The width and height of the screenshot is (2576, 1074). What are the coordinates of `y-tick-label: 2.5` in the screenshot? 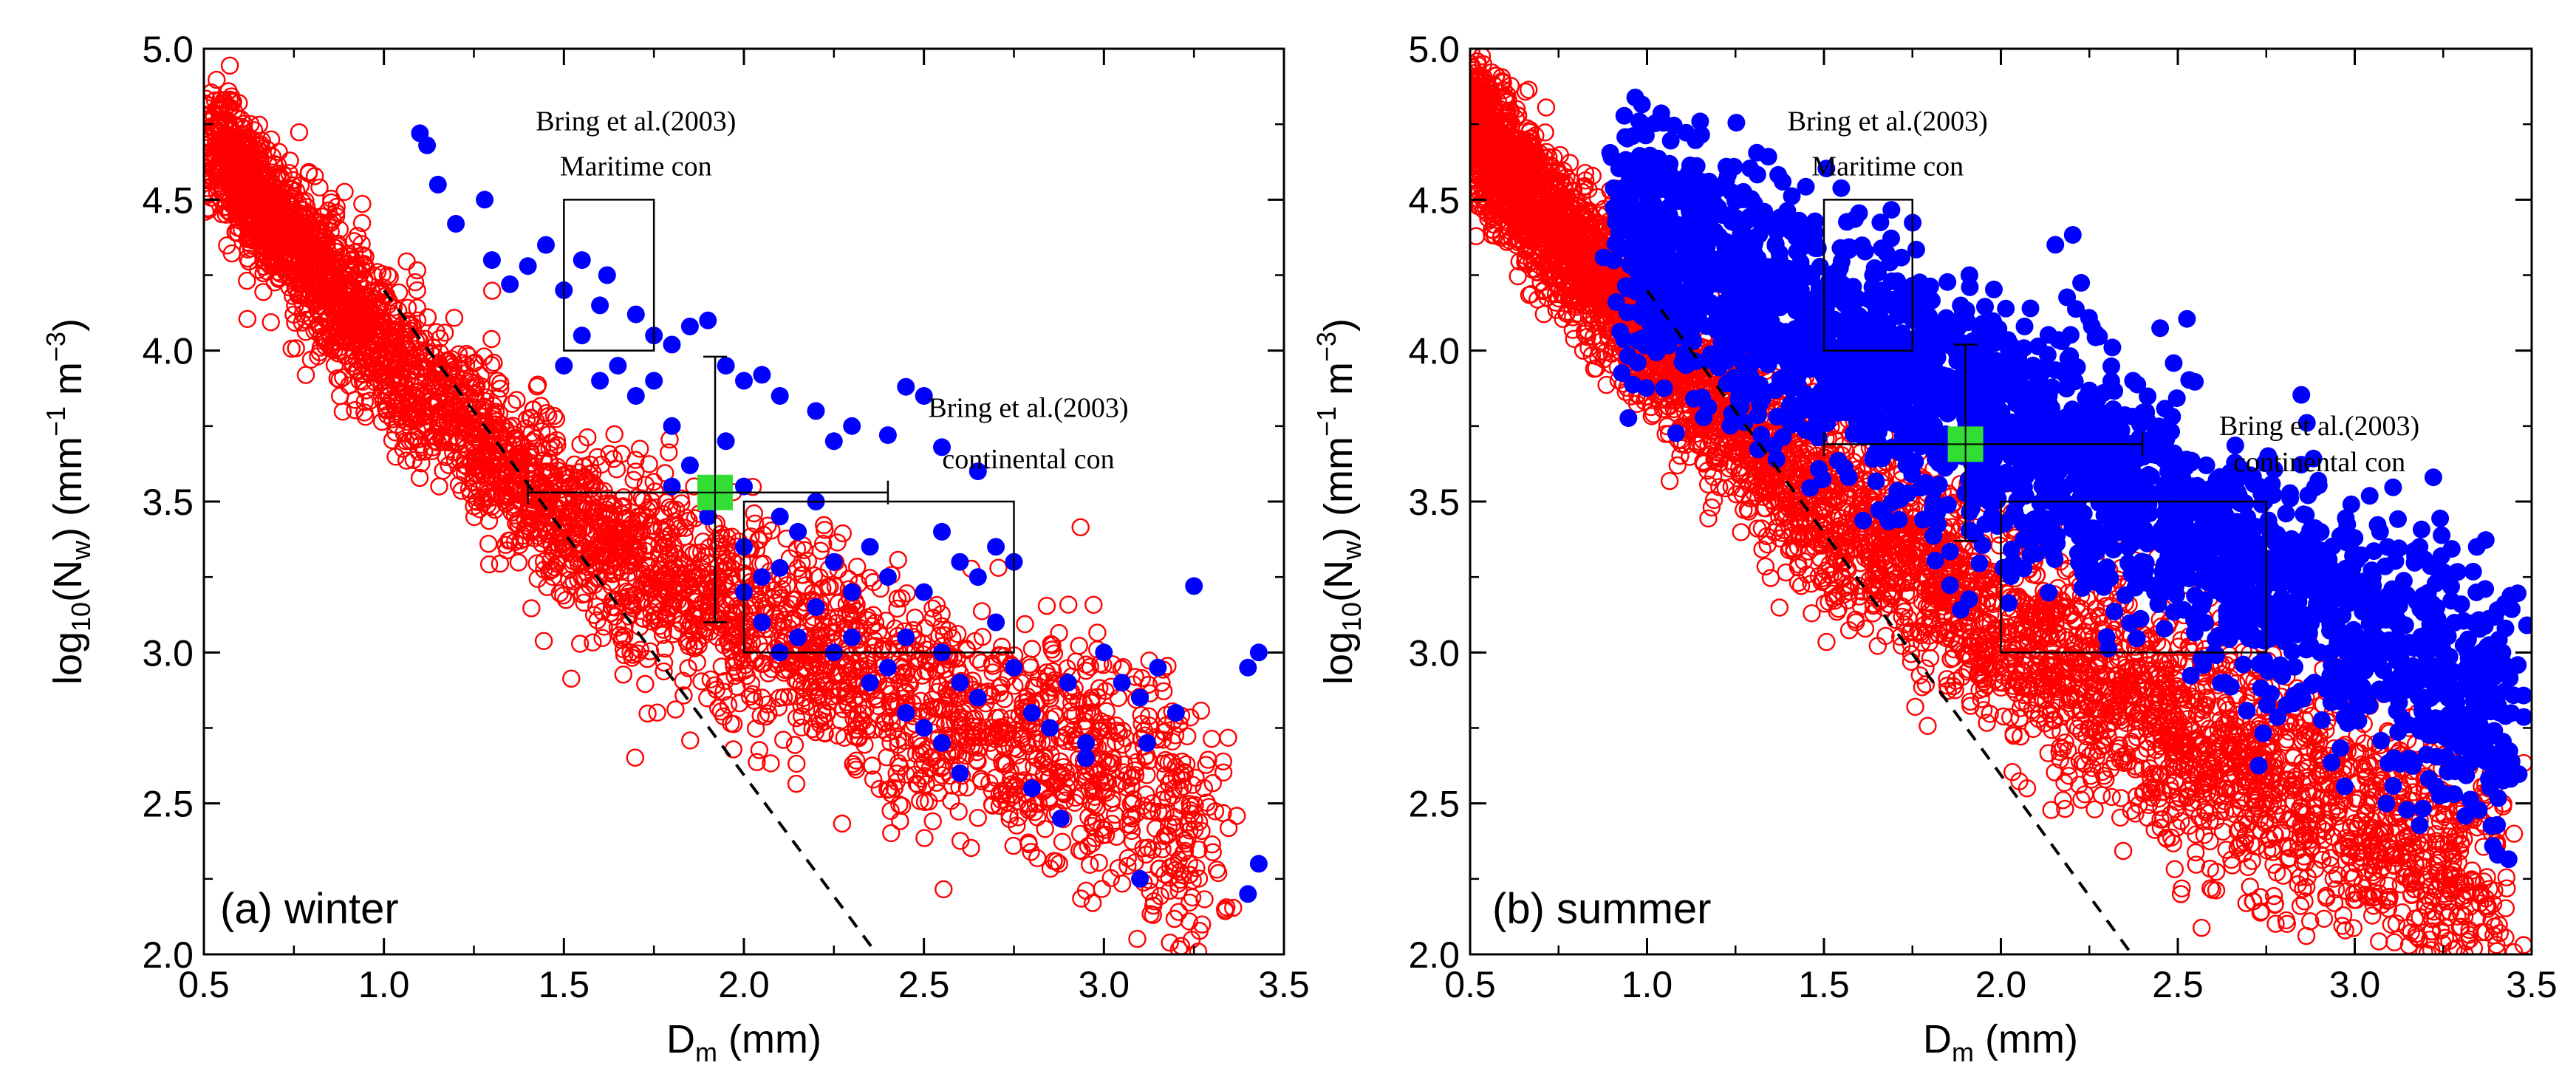 It's located at (168, 804).